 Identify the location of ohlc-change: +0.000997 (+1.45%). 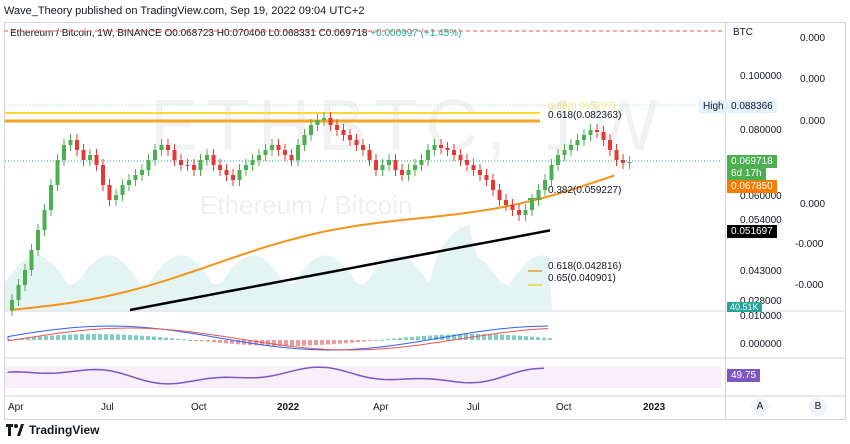
(416, 33).